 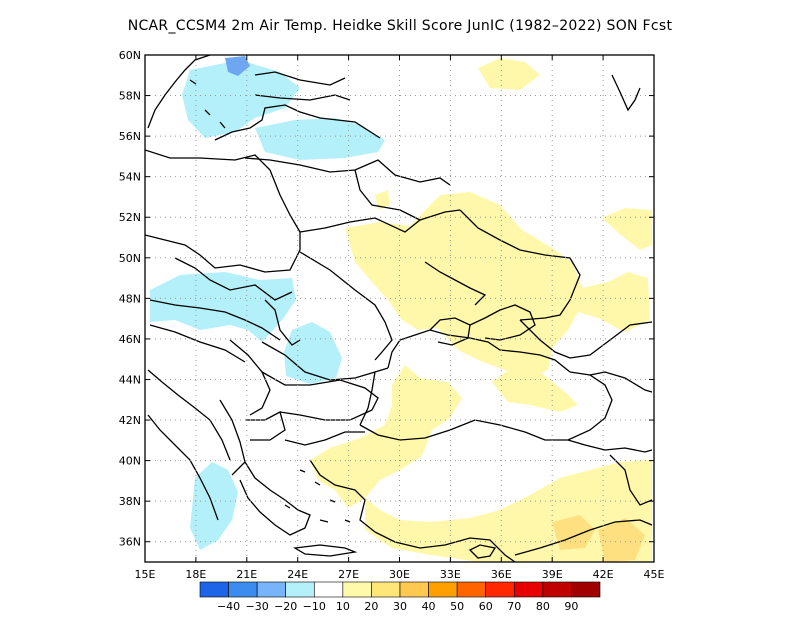 What do you see at coordinates (631, 480) in the screenshot?
I see `border-georgia-armenia` at bounding box center [631, 480].